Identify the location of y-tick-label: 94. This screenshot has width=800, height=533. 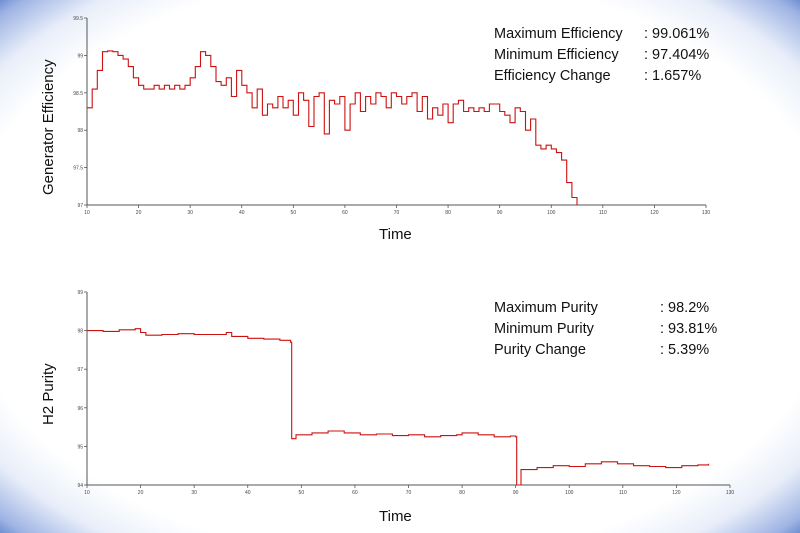
(80, 486).